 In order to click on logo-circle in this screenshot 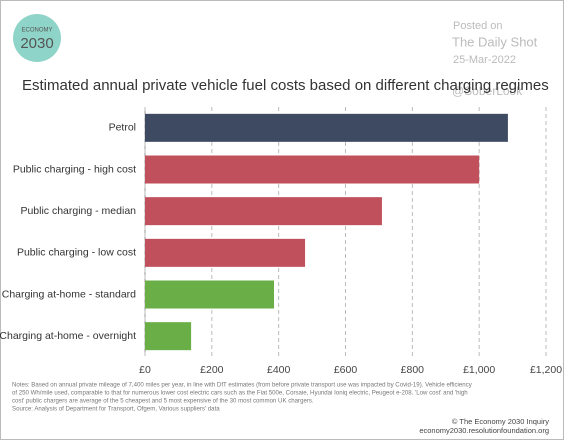, I will do `click(37, 38)`.